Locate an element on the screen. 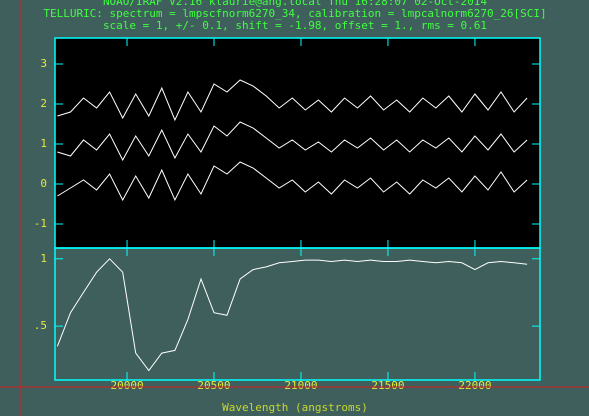  x-axis-label: Wavelength (angstroms) is located at coordinates (295, 407).